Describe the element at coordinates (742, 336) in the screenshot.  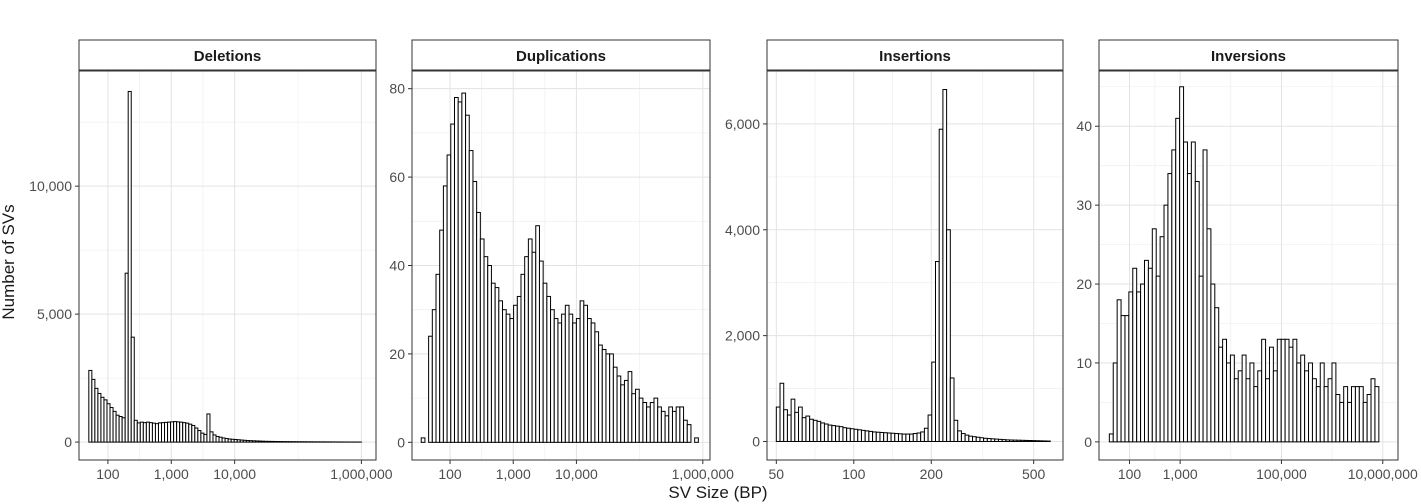
I see `y-tick-label: 2,000` at that location.